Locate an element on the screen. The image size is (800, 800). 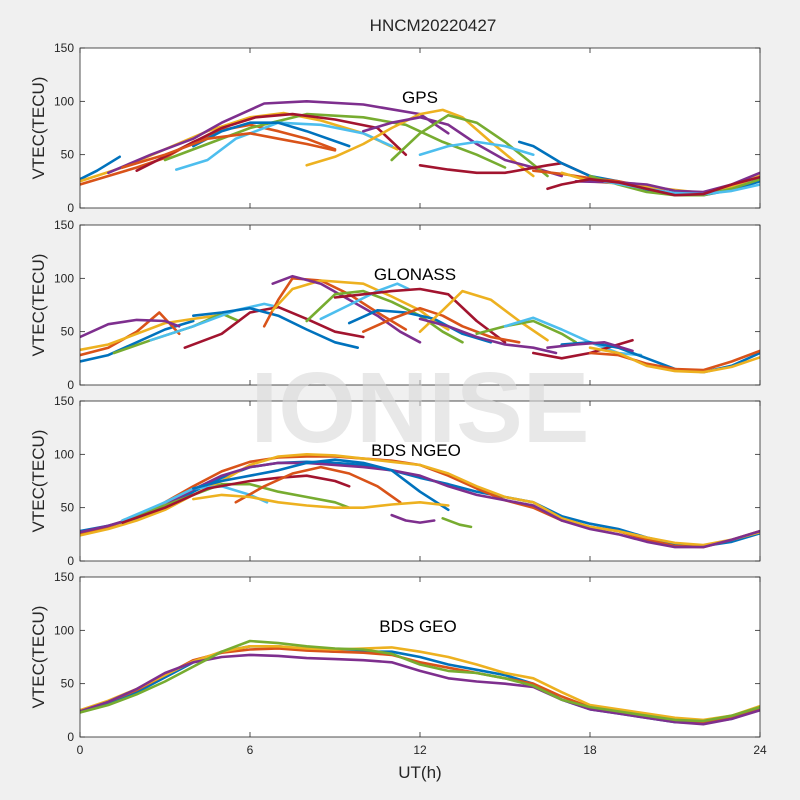
x-tick-label: 12 is located at coordinates (420, 750).